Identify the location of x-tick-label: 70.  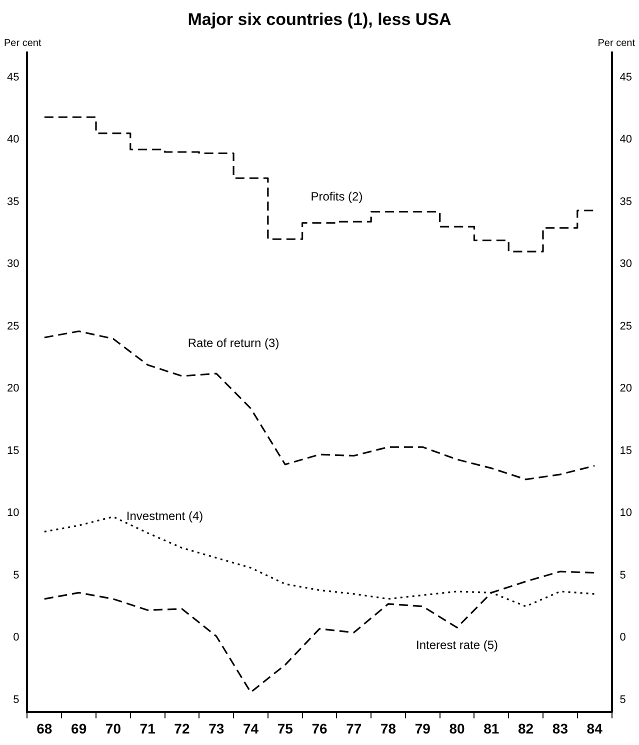
(113, 728).